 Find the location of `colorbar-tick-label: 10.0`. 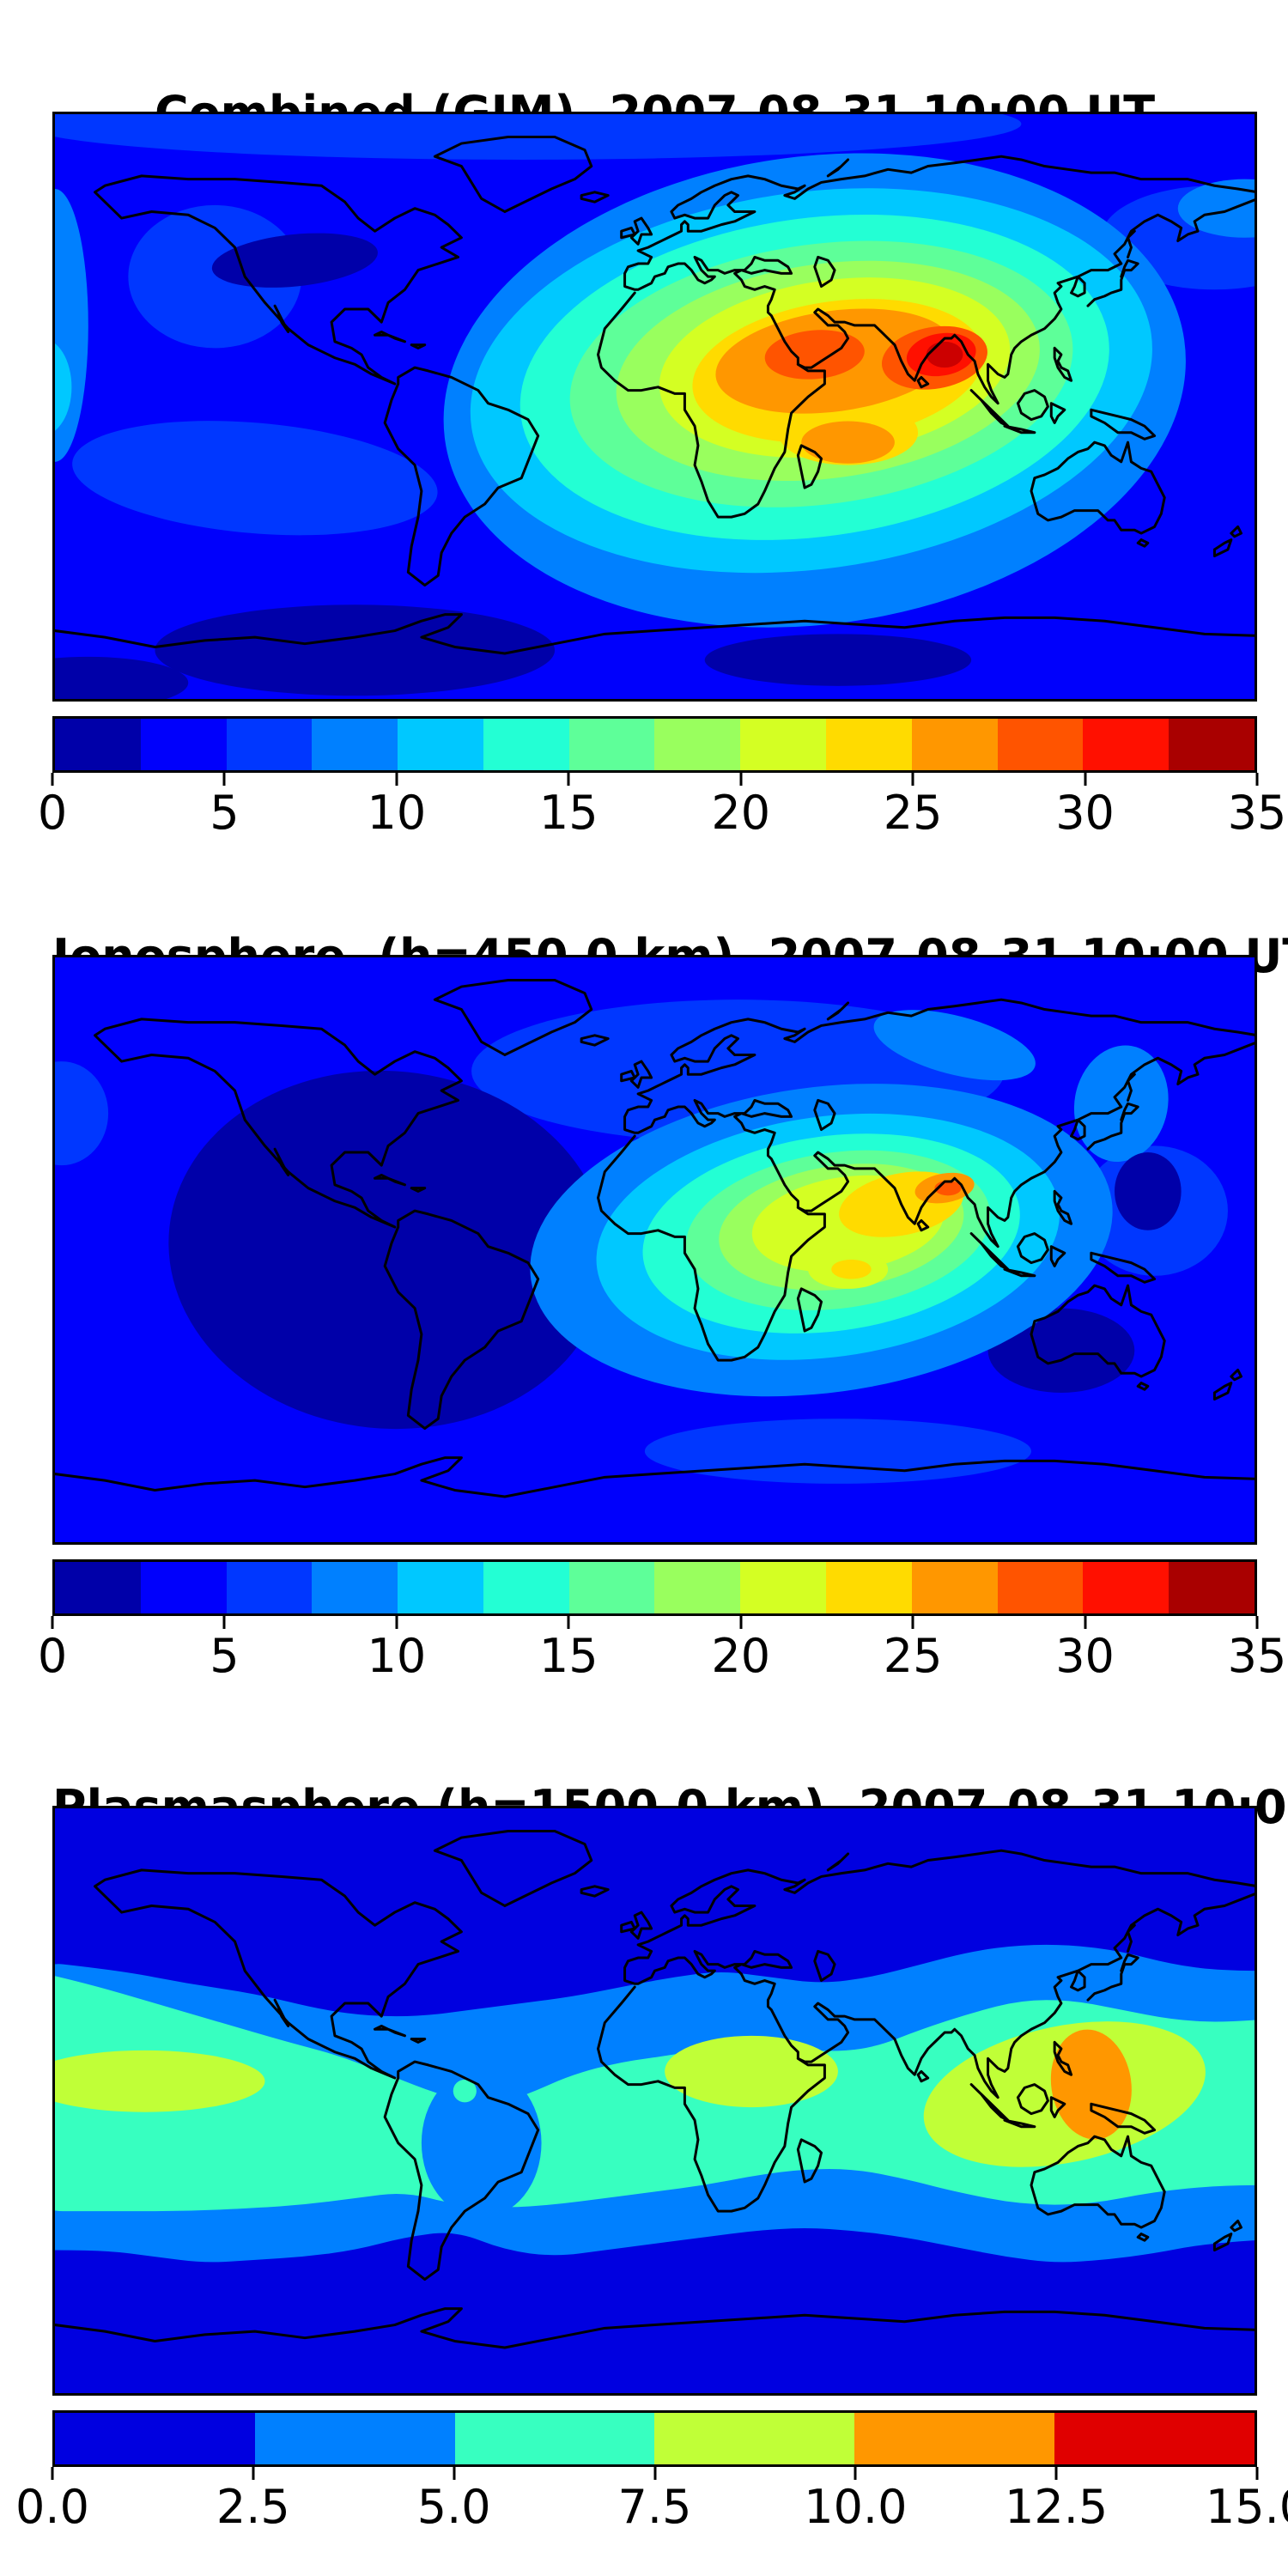

colorbar-tick-label: 10.0 is located at coordinates (856, 2507).